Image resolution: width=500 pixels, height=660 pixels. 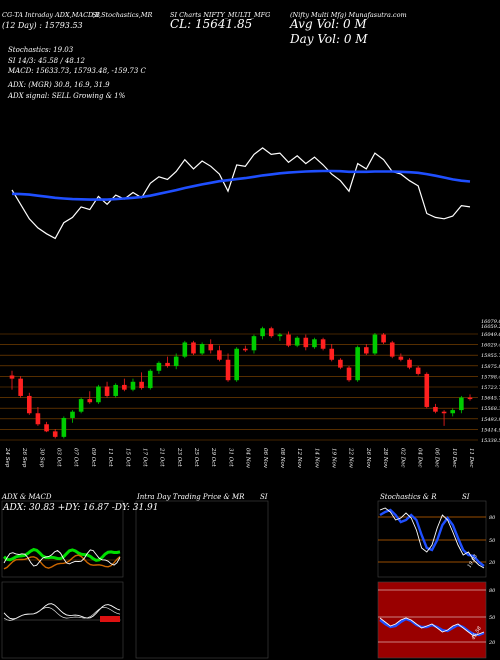 What do you see at coordinates (59, 457) in the screenshot?
I see `date-tick-label: 03 Oct` at bounding box center [59, 457].